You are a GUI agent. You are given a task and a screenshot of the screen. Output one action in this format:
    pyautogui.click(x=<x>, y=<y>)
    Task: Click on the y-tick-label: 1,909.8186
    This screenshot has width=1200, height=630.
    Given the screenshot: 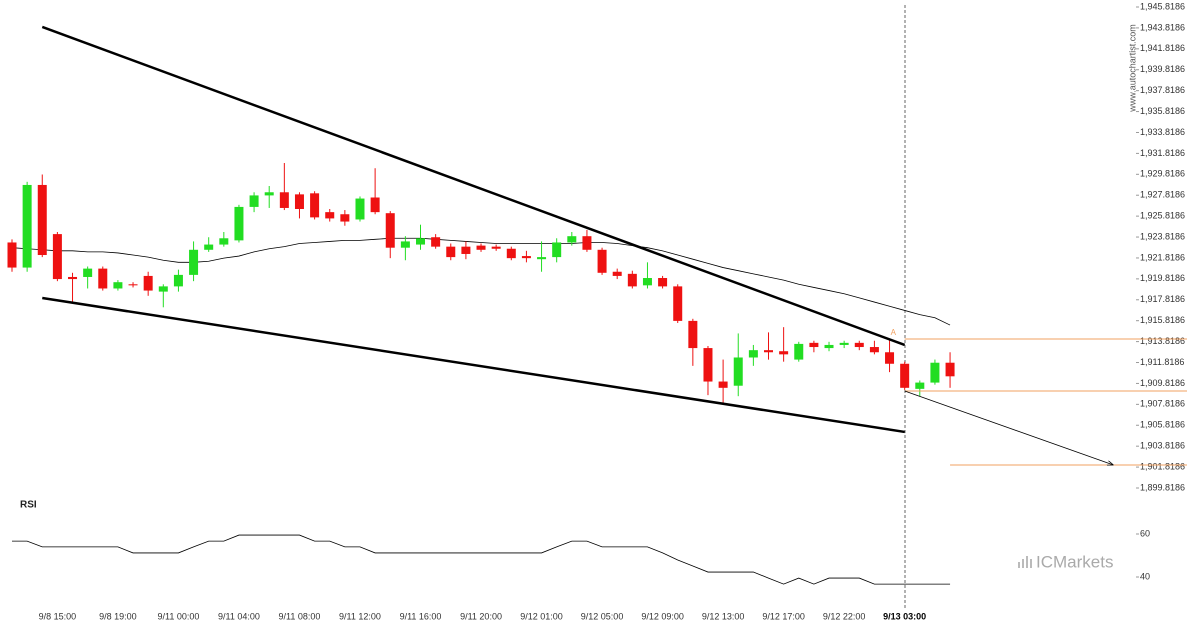 What is the action you would take?
    pyautogui.click(x=1162, y=383)
    